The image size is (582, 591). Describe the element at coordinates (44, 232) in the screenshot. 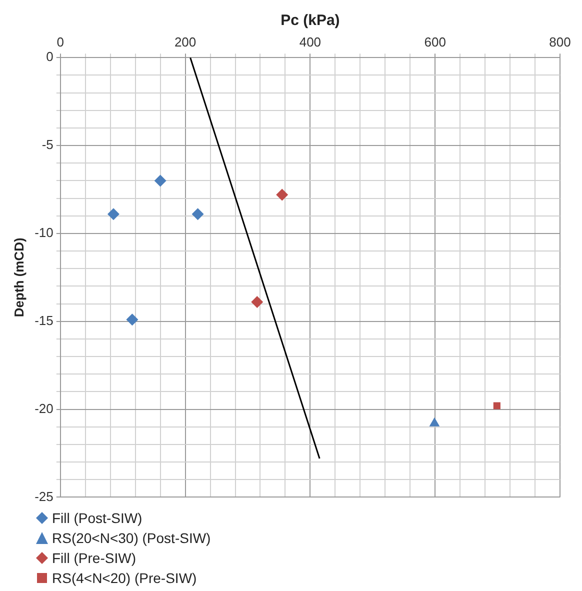

I see `y-tick-label: -10` at that location.